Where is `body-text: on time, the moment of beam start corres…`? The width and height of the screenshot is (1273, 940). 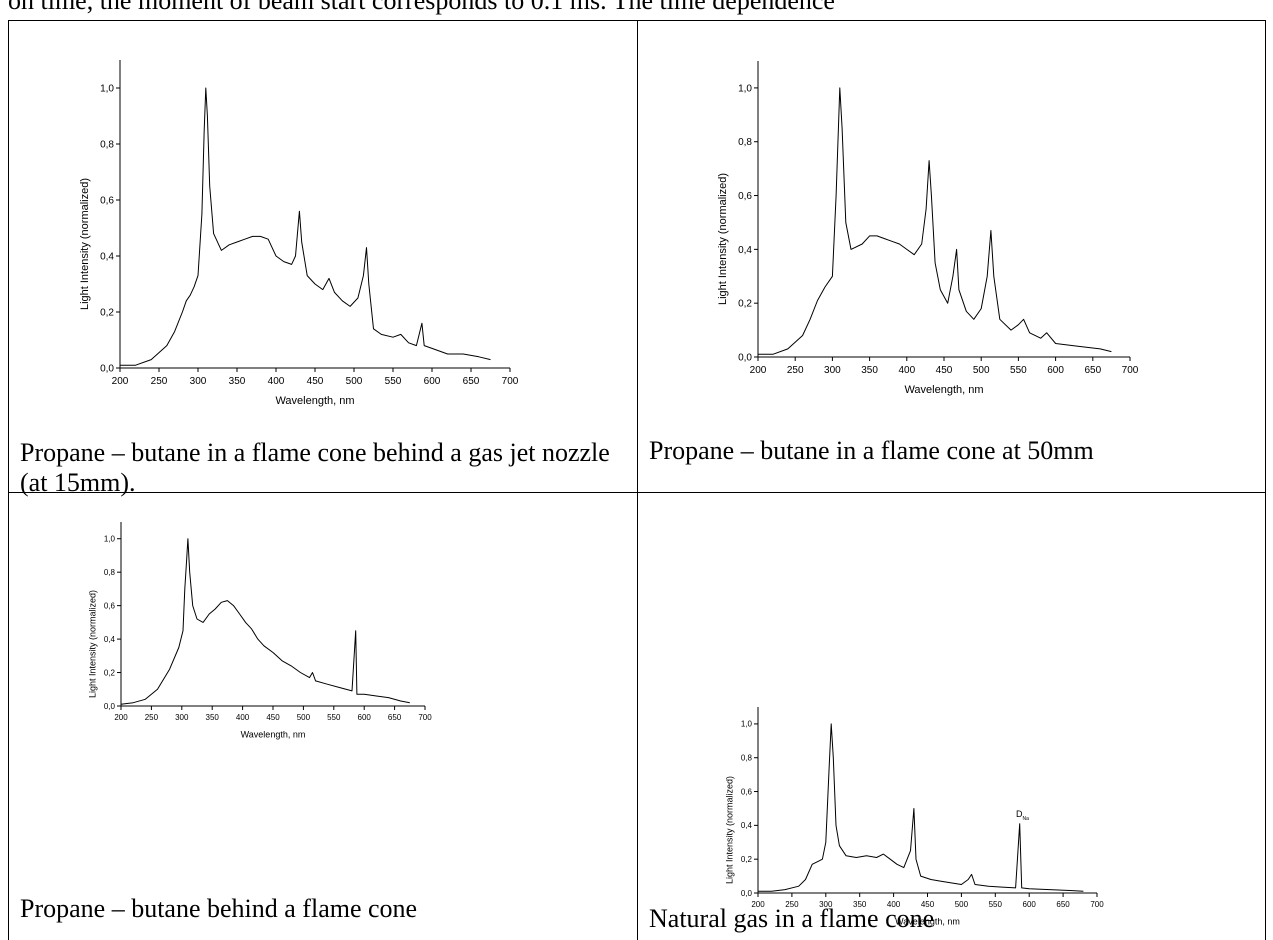 body-text: on time, the moment of beam start corres… is located at coordinates (421, 7).